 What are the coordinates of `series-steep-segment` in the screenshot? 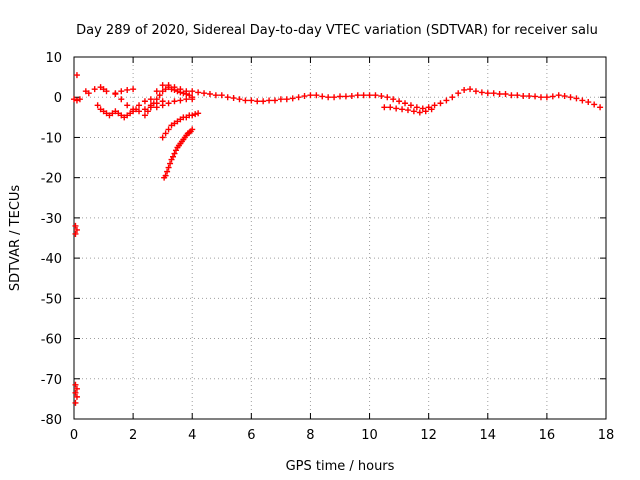 It's located at (178, 153).